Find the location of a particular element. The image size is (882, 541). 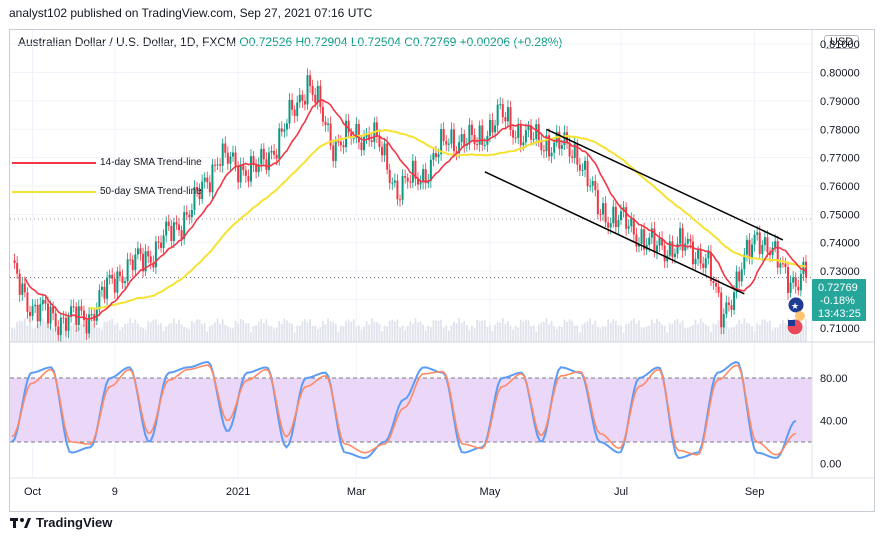

event-icon is located at coordinates (800, 316).